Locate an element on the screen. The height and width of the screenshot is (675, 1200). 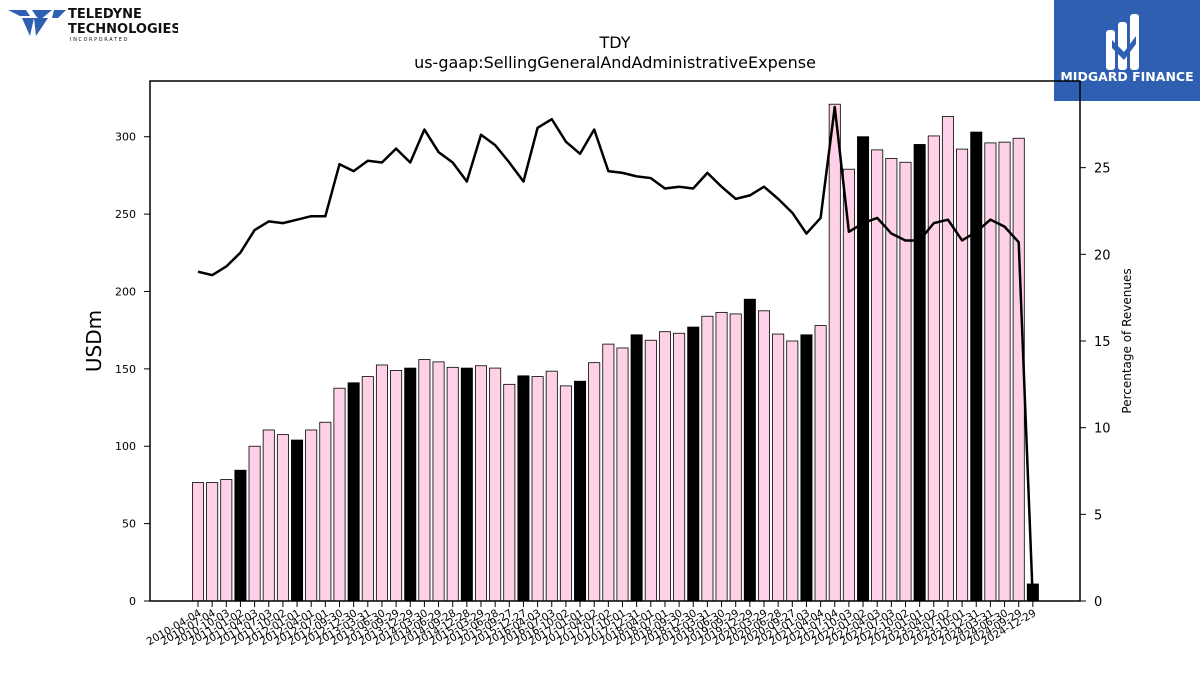
y-tick-label: 150 is located at coordinates (125, 369).